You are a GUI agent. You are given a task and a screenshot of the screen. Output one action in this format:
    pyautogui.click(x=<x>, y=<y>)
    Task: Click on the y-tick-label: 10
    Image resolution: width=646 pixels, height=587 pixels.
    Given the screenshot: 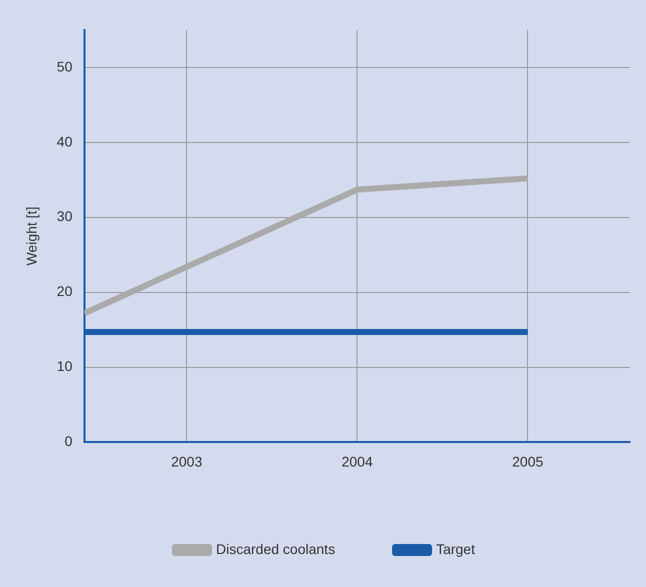 What is the action you would take?
    pyautogui.click(x=64, y=366)
    